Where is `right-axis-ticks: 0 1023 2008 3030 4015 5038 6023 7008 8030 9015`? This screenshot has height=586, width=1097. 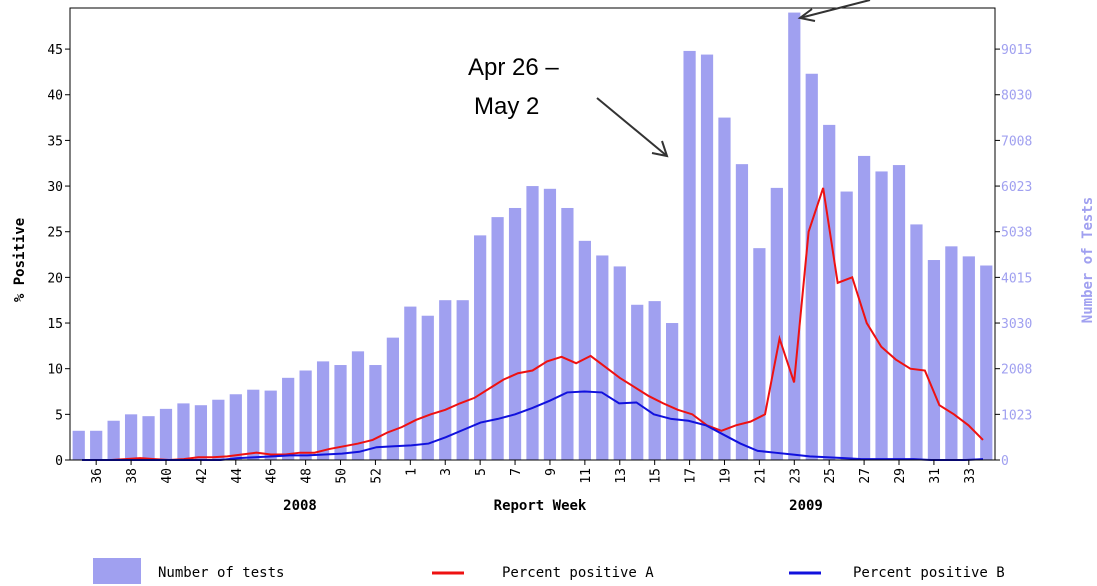 right-axis-ticks: 0 1023 2008 3030 4015 5038 6023 7008 8030 9015 is located at coordinates (1013, 256).